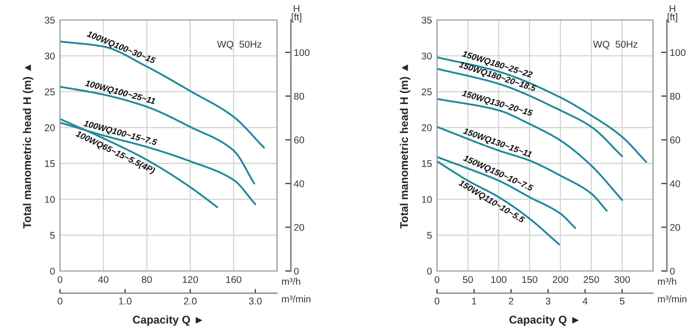  I want to click on x2-tick-label: 1, so click(474, 301).